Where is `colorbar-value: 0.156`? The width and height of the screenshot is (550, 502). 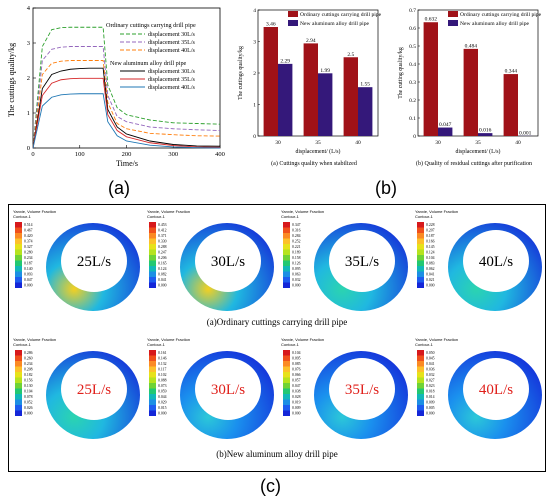
colorbar-value: 0.156 is located at coordinates (28, 381).